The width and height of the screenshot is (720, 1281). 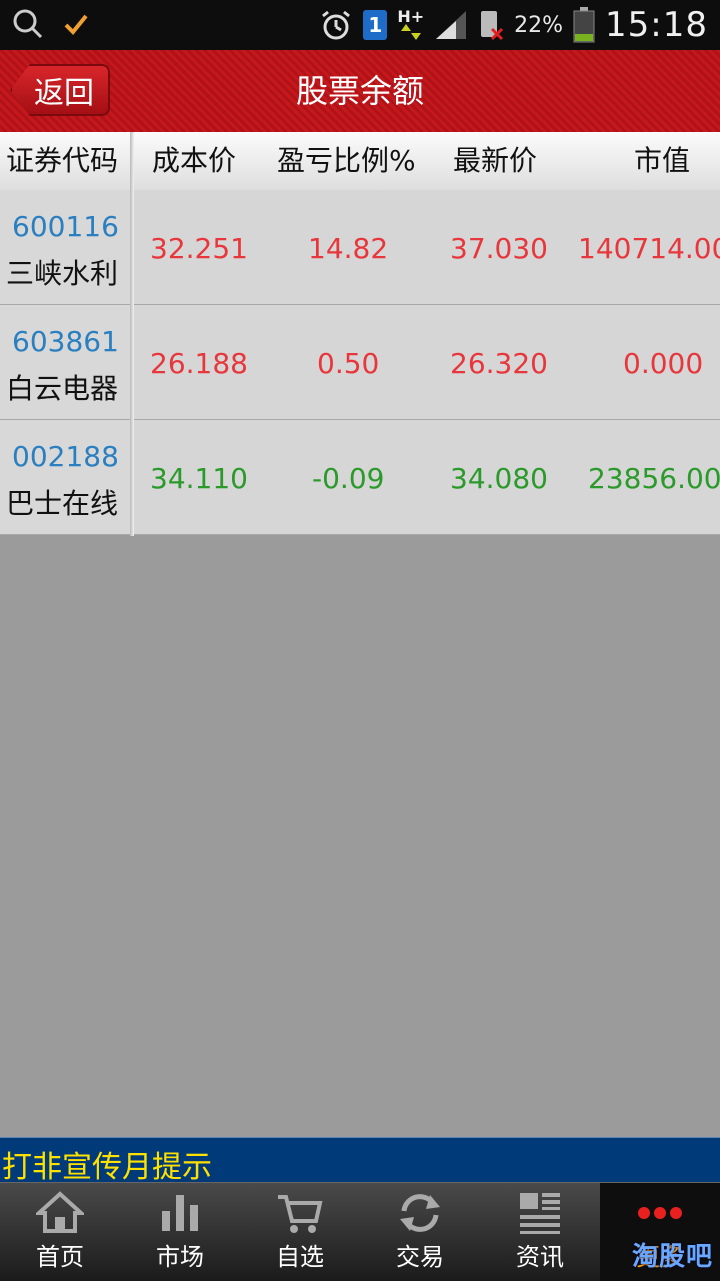 I want to click on latest-price: 34.080, so click(x=499, y=478).